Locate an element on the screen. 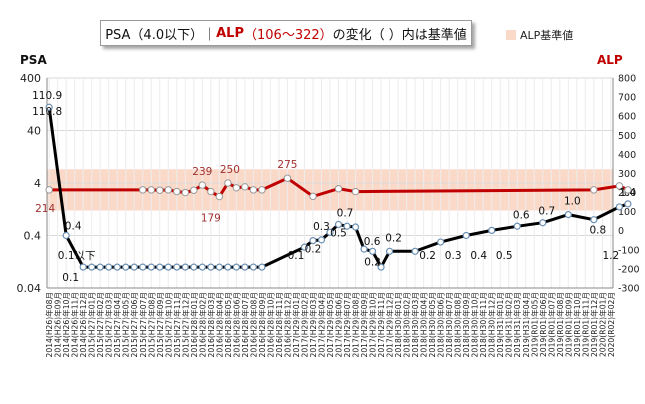 Image resolution: width=645 pixels, height=404 pixels. right-tick-label: -200 is located at coordinates (629, 269).